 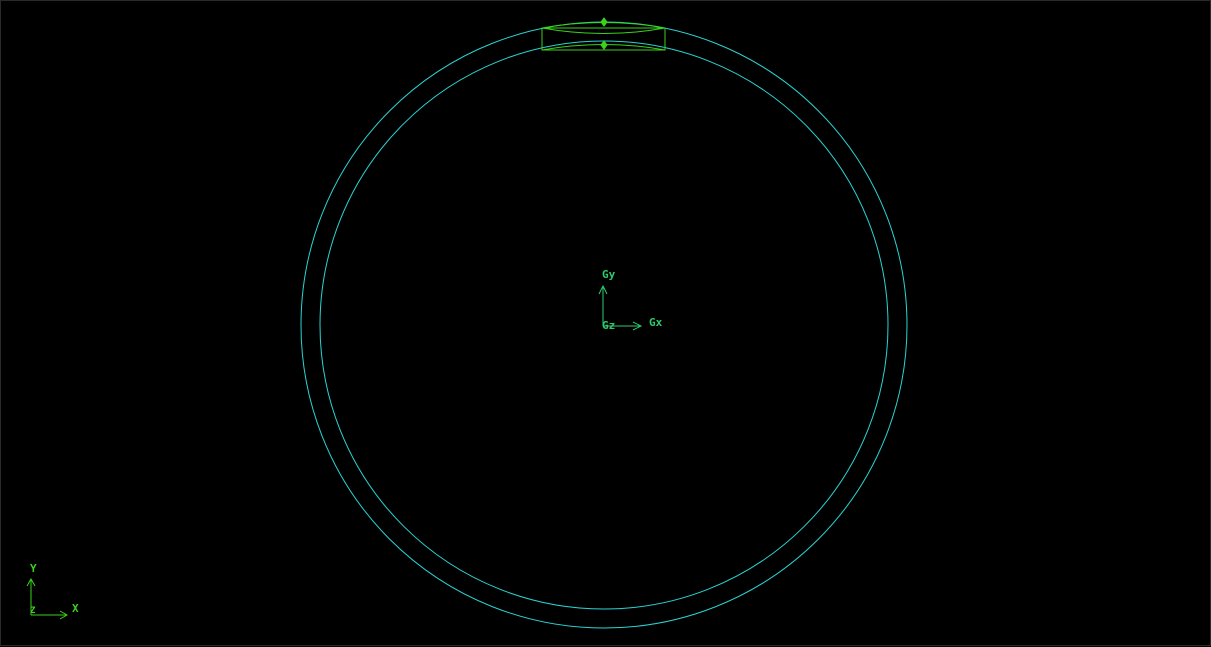 I want to click on selected-segment, so click(x=603, y=39).